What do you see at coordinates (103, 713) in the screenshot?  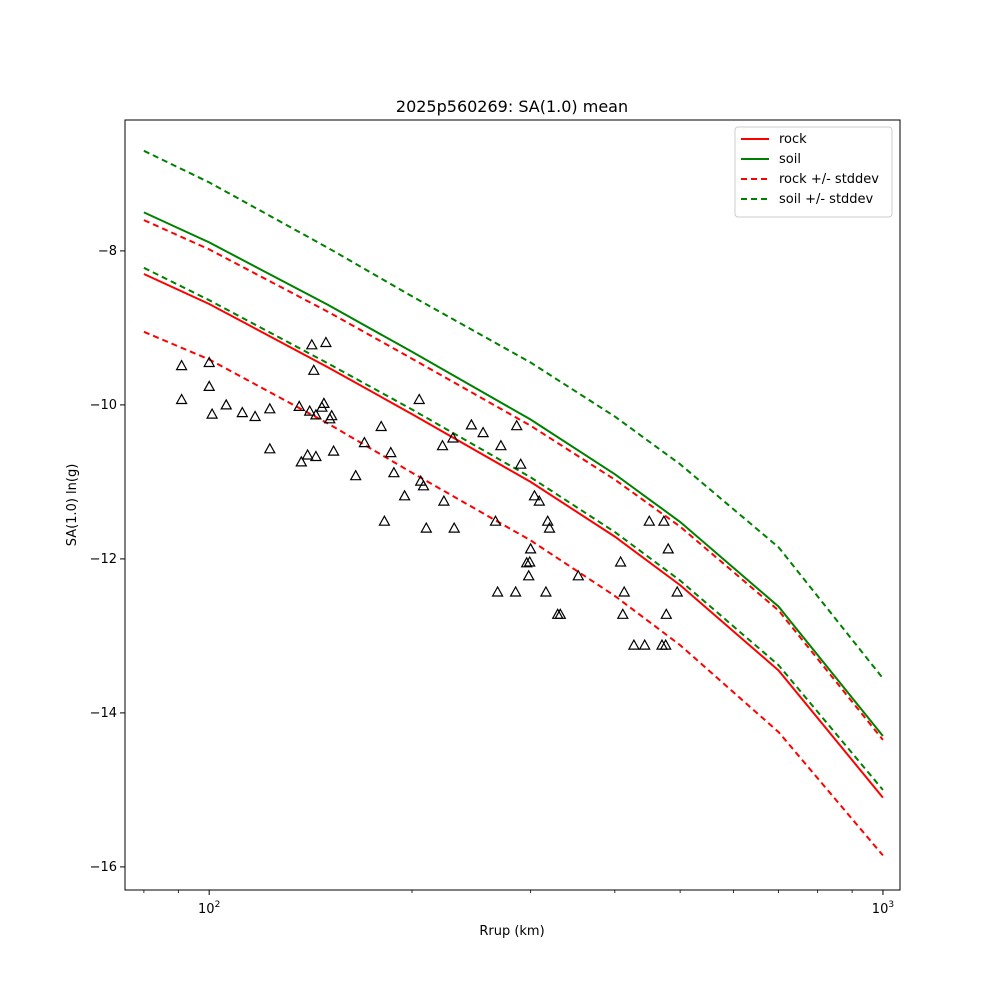 I see `y-tick-label: −14` at bounding box center [103, 713].